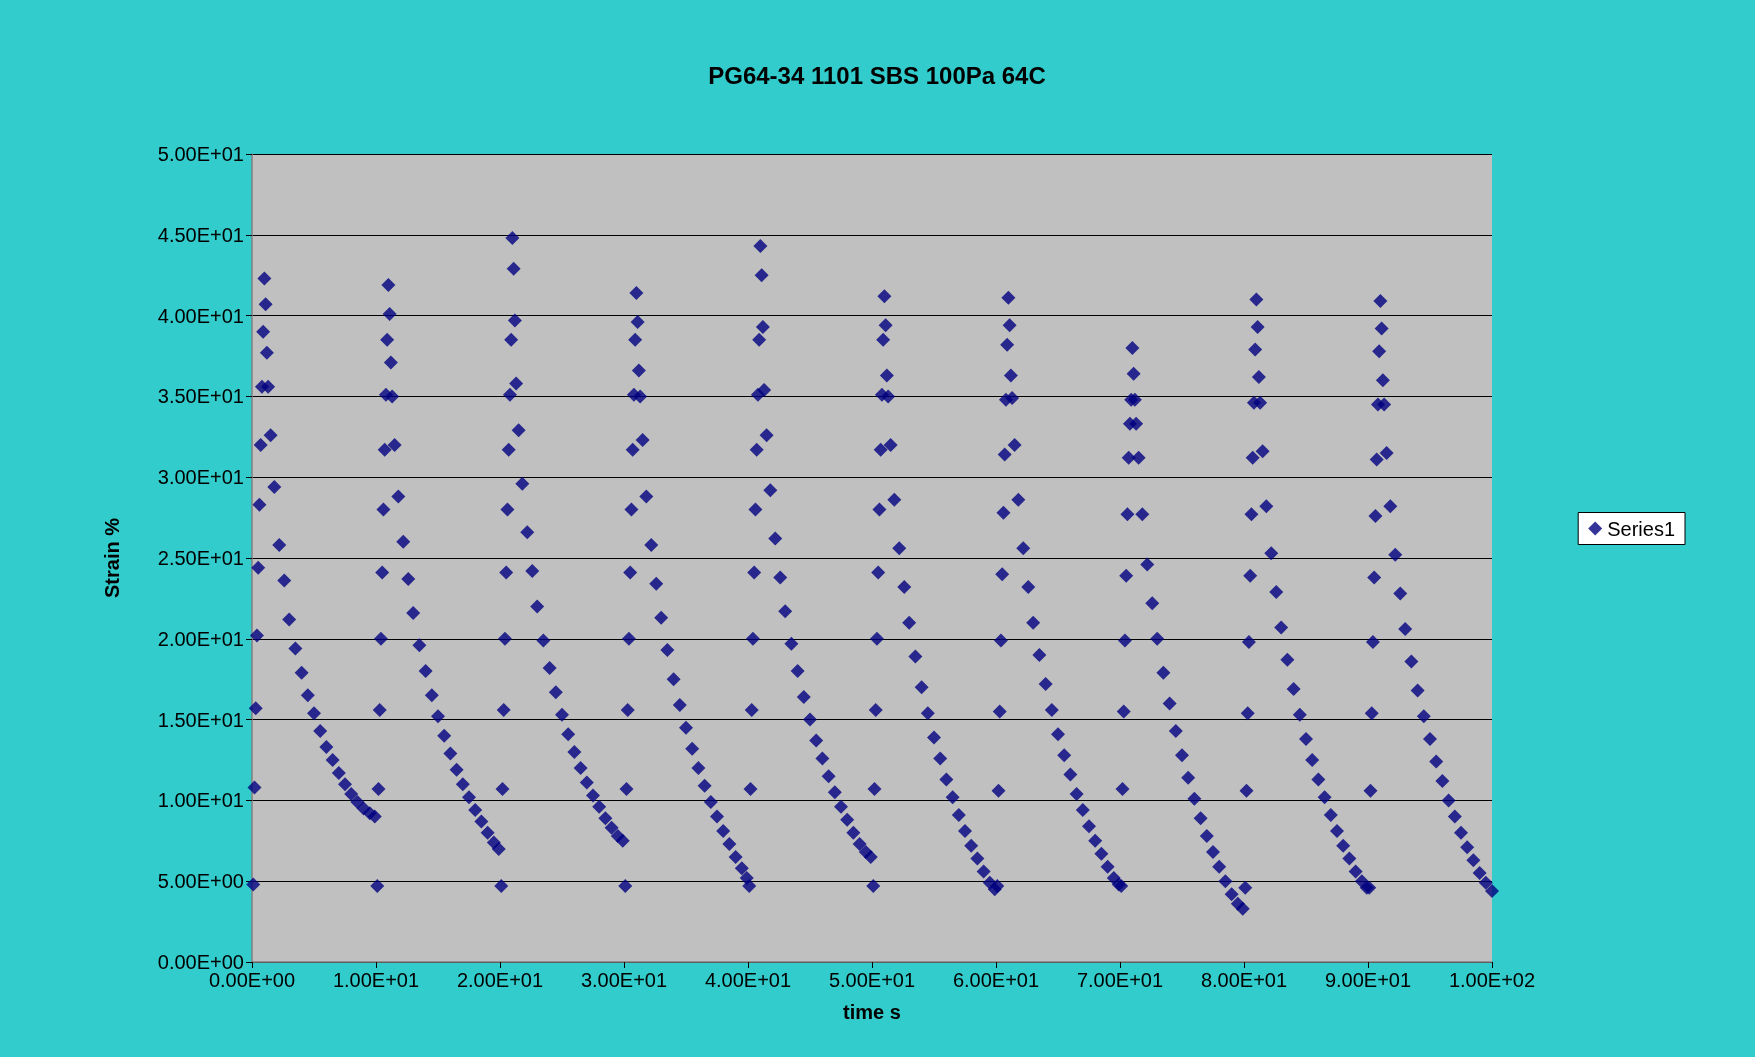  Describe the element at coordinates (200, 477) in the screenshot. I see `y-tick-label: 3.00E+01` at that location.